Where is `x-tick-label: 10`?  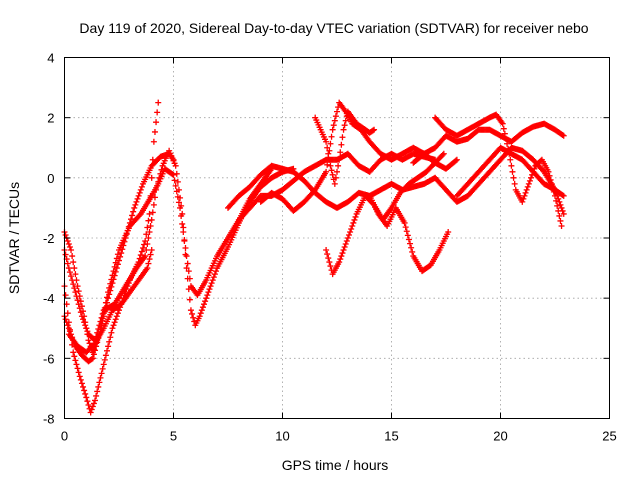
x-tick-label: 10 is located at coordinates (282, 436).